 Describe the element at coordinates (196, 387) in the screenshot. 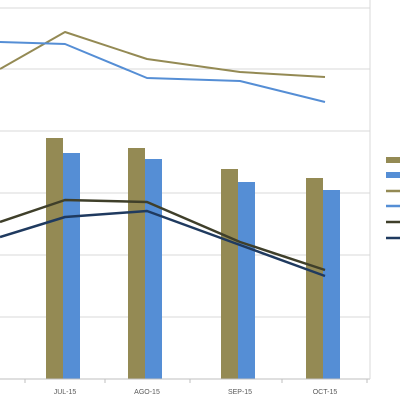

I see `x-axis-ticks: JUL-15 AGO-15 SEP-15 OCT-15` at that location.